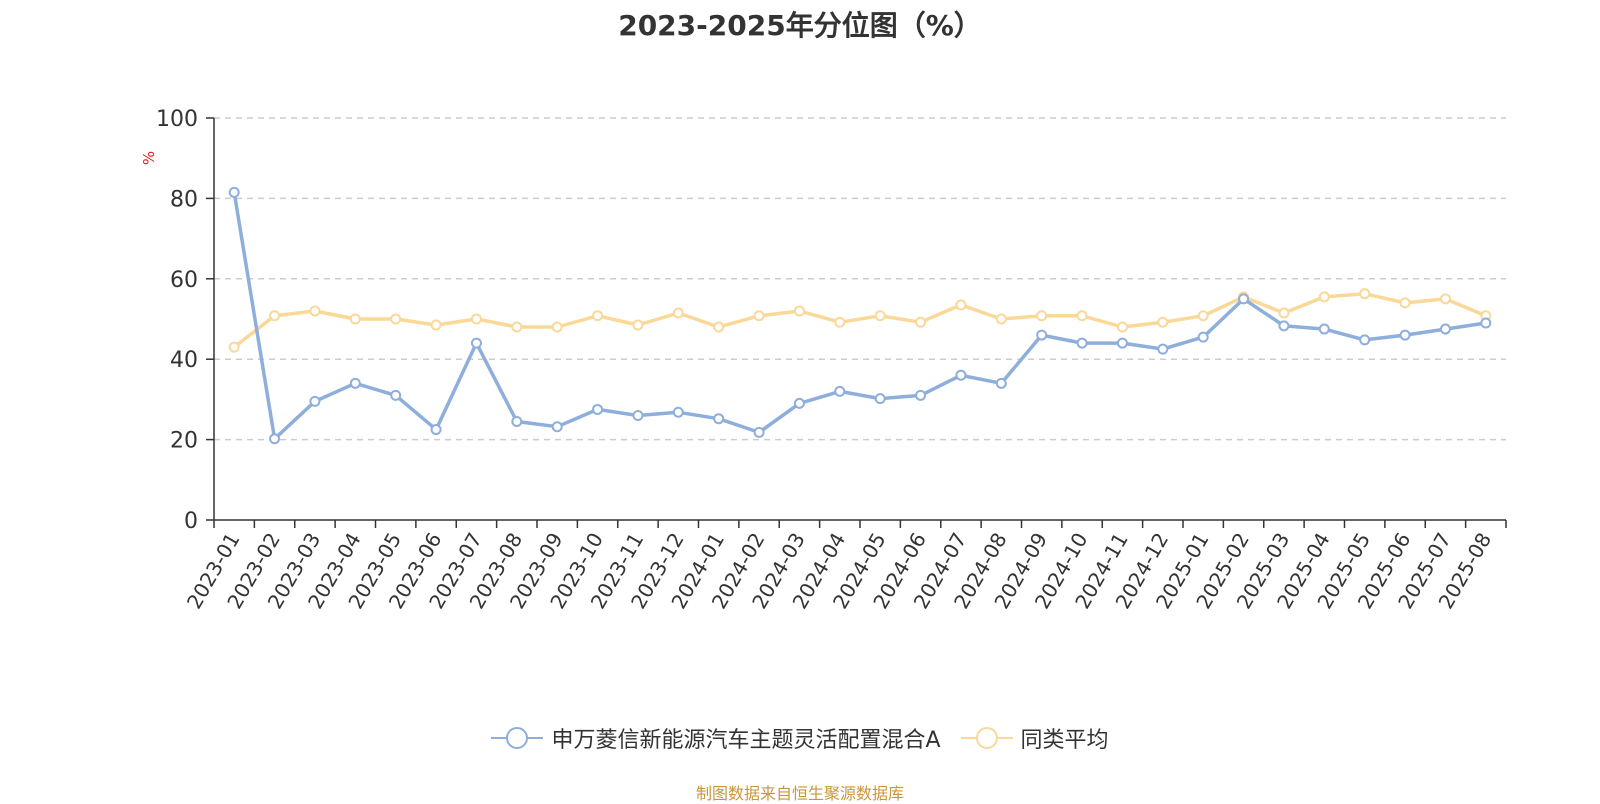  I want to click on y-tick-label: 100, so click(177, 119).